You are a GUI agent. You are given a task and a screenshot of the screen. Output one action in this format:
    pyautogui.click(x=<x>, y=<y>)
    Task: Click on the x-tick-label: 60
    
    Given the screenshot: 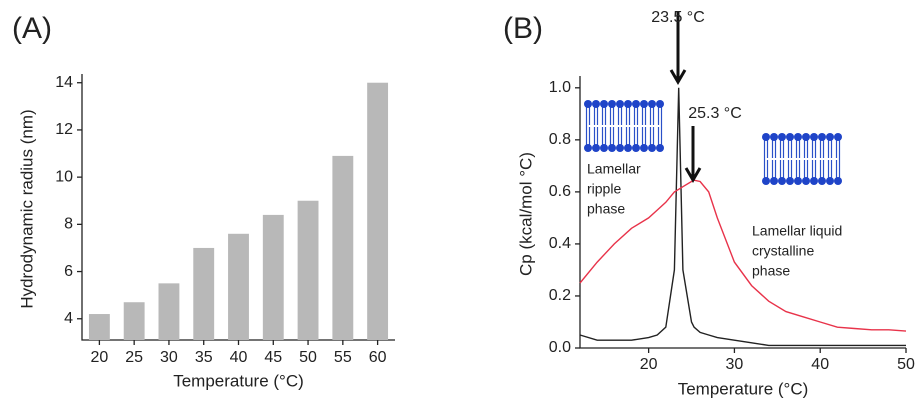 What is the action you would take?
    pyautogui.click(x=378, y=357)
    